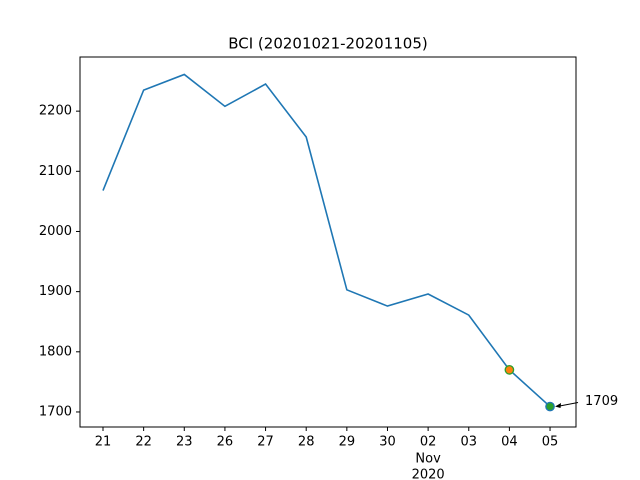 The image size is (640, 480). What do you see at coordinates (184, 442) in the screenshot?
I see `x-tick-label: 23` at bounding box center [184, 442].